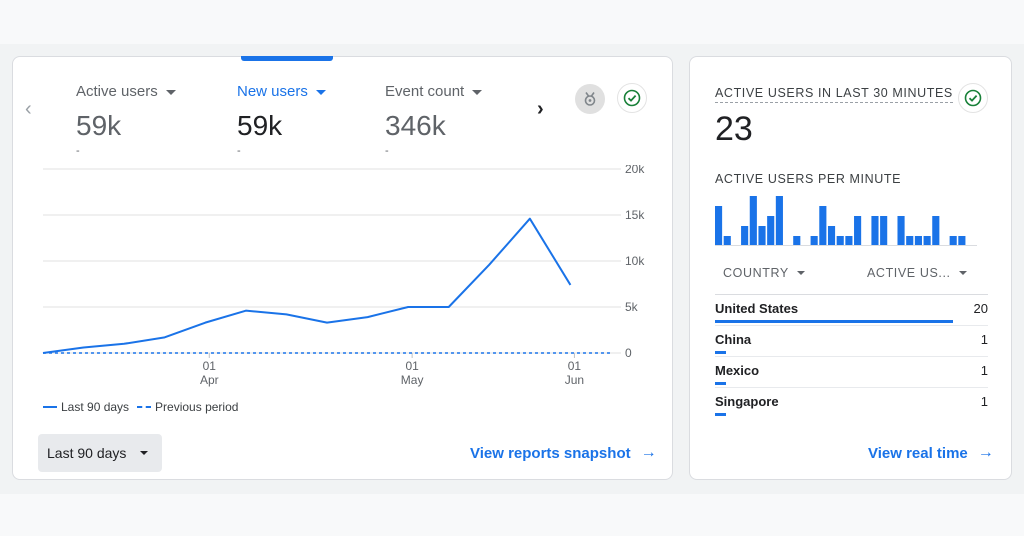 This screenshot has height=536, width=1024. Describe the element at coordinates (808, 179) in the screenshot. I see `per-minute-label: ACTIVE USERS PER MINUTE` at that location.